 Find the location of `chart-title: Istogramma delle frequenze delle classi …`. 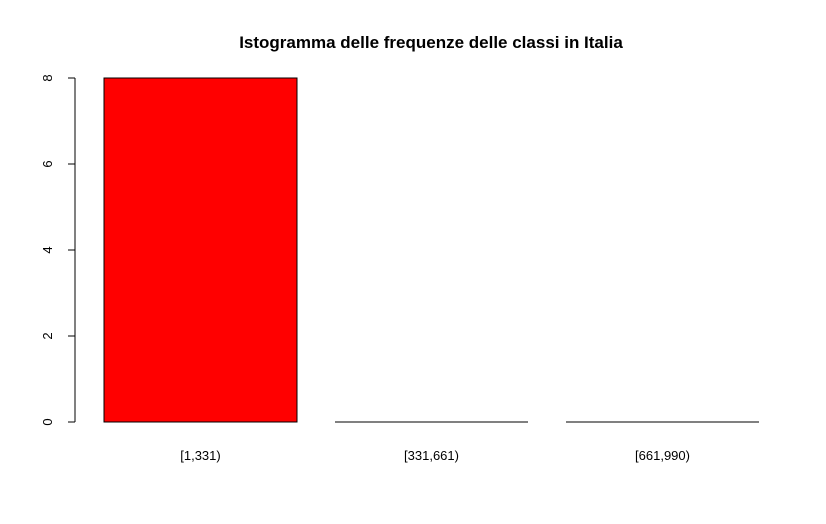

chart-title: Istogramma delle frequenze delle classi … is located at coordinates (431, 42).